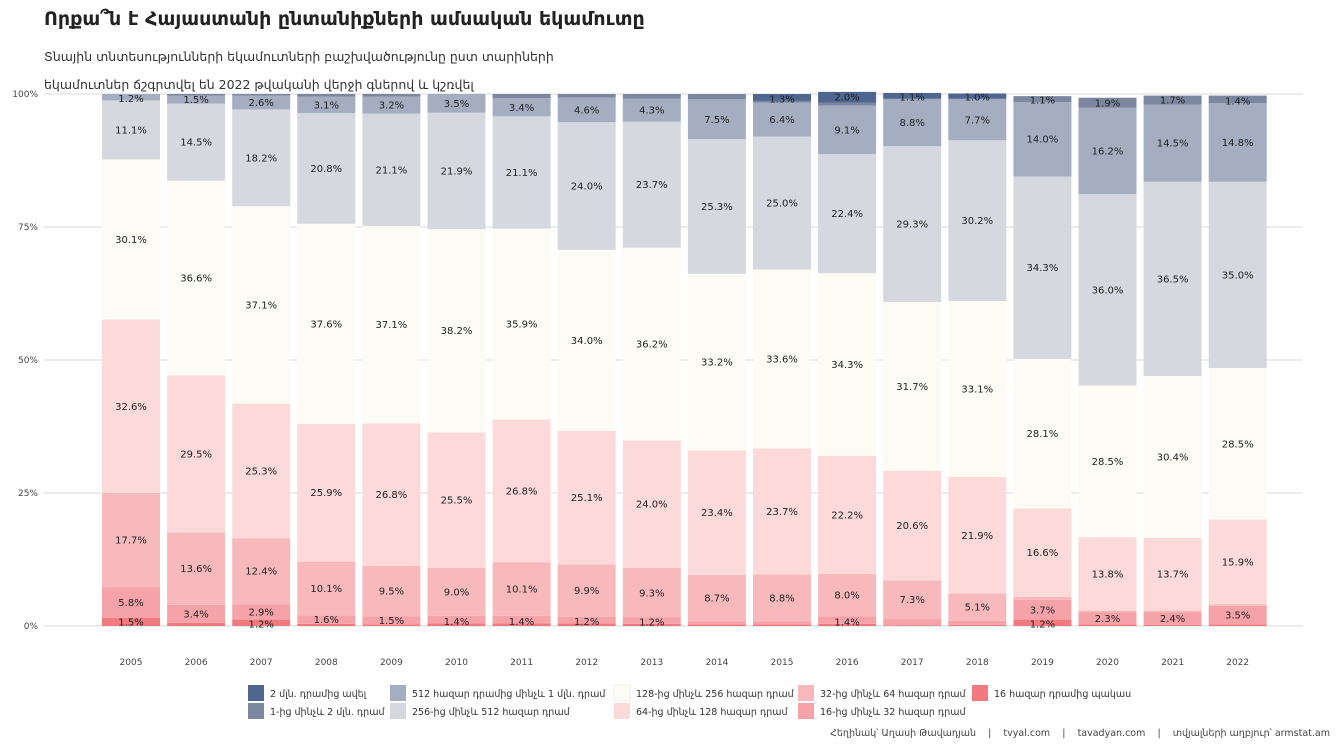 Image resolution: width=1344 pixels, height=756 pixels. I want to click on data-label: 3.7%, so click(1042, 610).